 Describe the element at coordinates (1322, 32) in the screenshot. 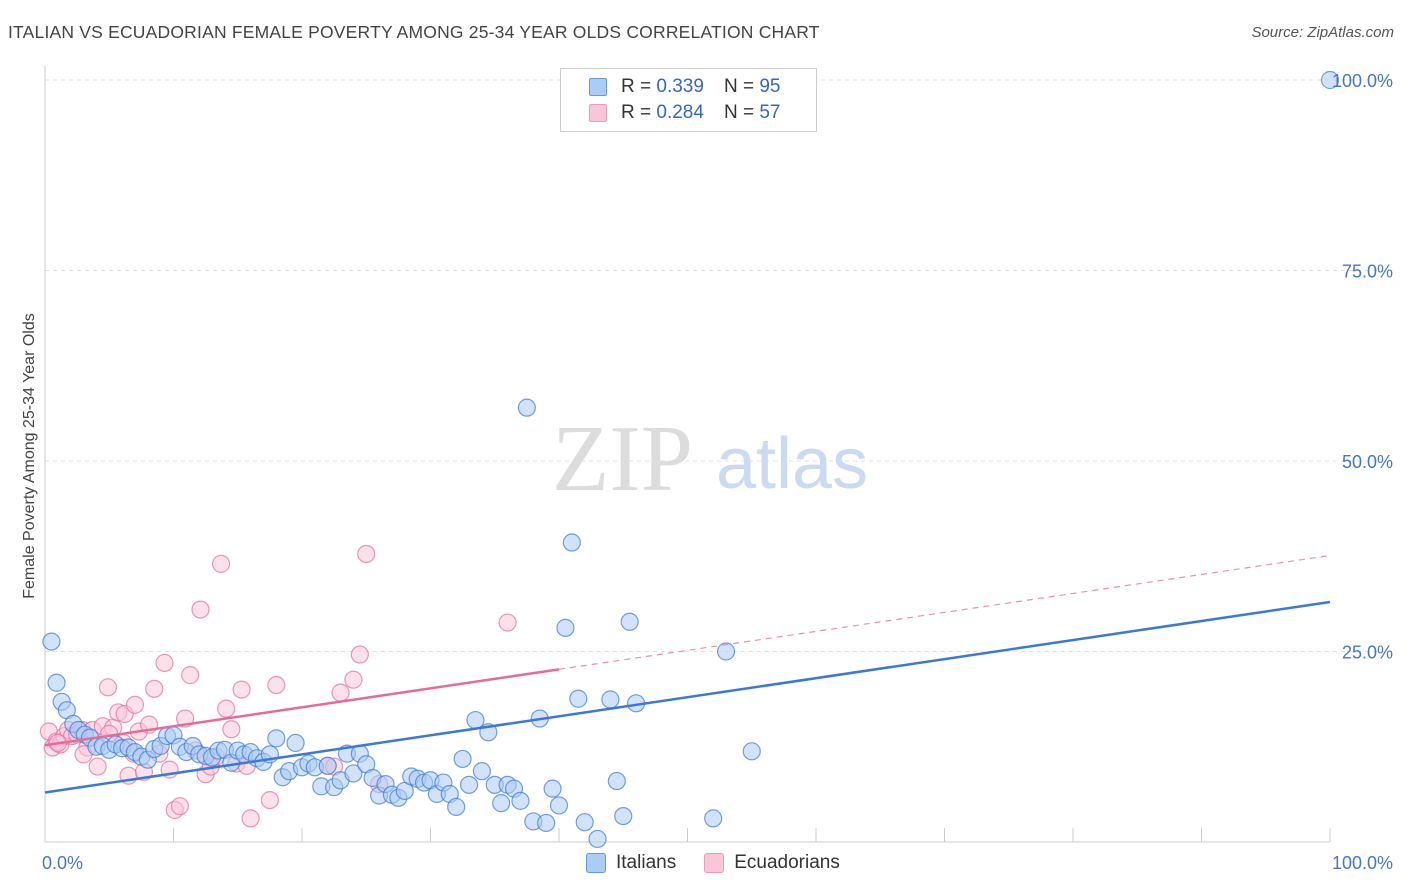

I see `source-label: Source: ZipAtlas.com` at that location.